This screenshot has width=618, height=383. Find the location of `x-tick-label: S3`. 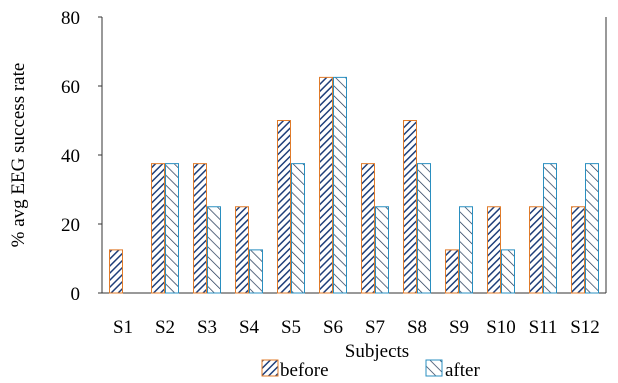

x-tick-label: S3 is located at coordinates (207, 327).